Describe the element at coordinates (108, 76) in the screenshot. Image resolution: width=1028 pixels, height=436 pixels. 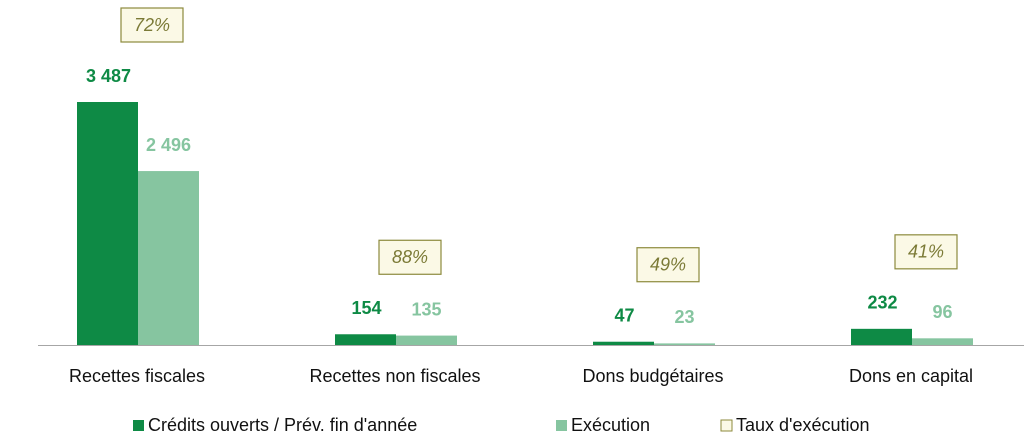
I see `value-label: 3 487` at that location.